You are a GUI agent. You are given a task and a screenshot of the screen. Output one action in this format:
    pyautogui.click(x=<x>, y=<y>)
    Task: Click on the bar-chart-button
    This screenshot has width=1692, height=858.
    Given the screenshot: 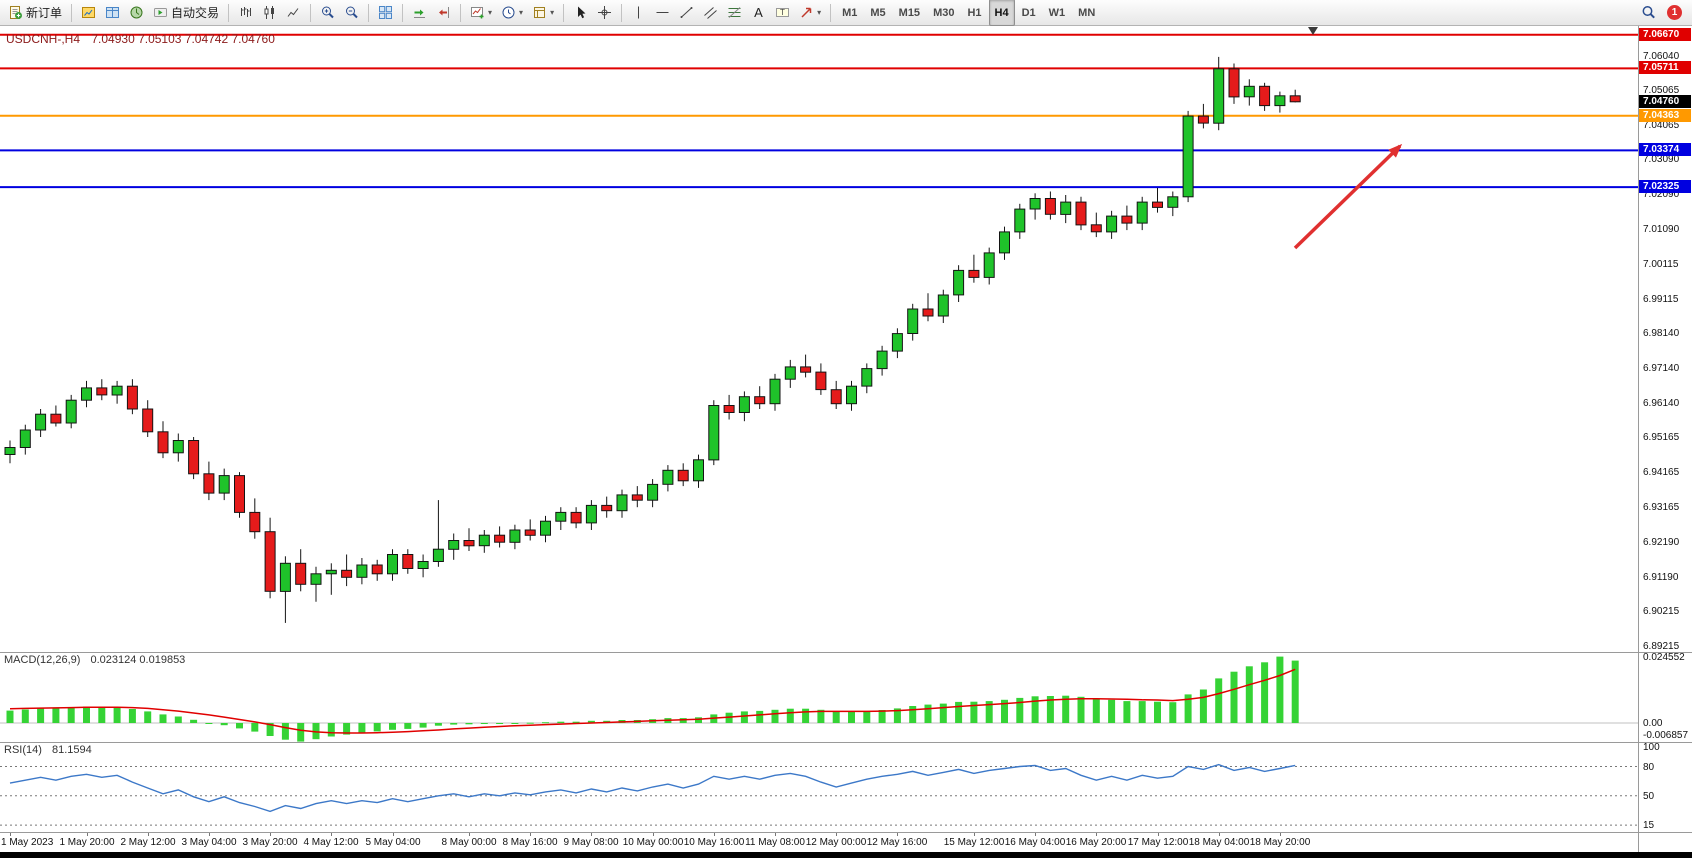 What is the action you would take?
    pyautogui.click(x=245, y=12)
    